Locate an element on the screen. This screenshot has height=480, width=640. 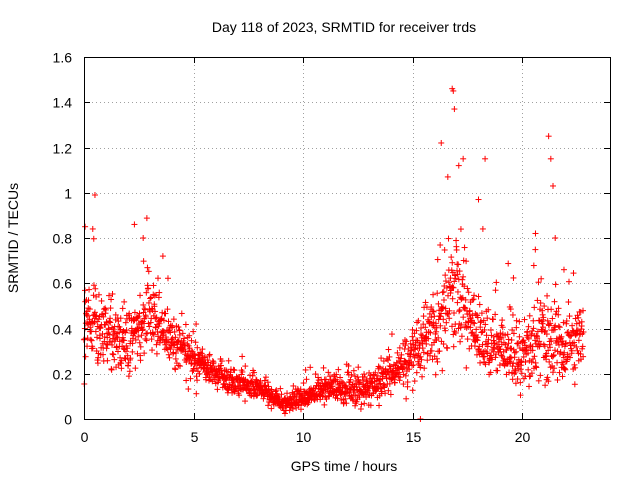
x-tick-label: 15 is located at coordinates (414, 437).